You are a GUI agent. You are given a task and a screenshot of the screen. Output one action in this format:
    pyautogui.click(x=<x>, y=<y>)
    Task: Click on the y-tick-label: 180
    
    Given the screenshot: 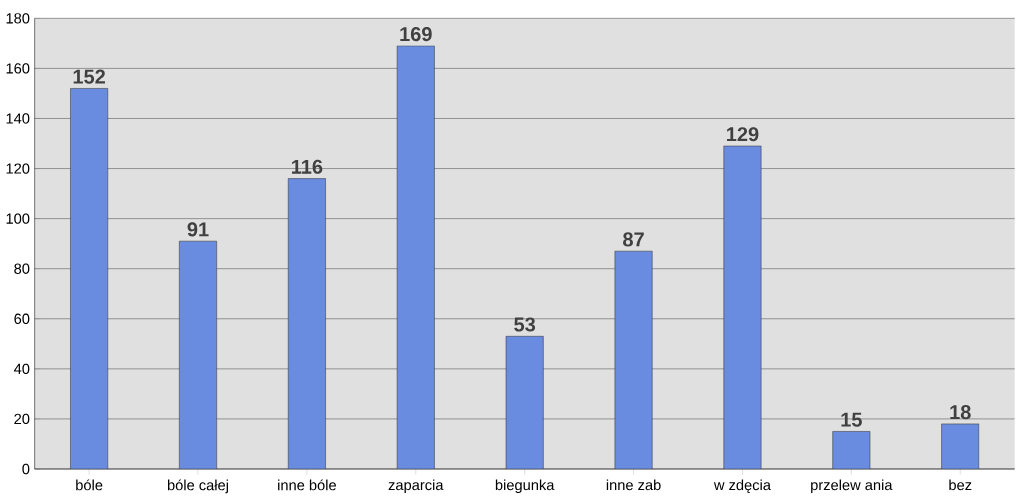 What is the action you would take?
    pyautogui.click(x=18, y=18)
    